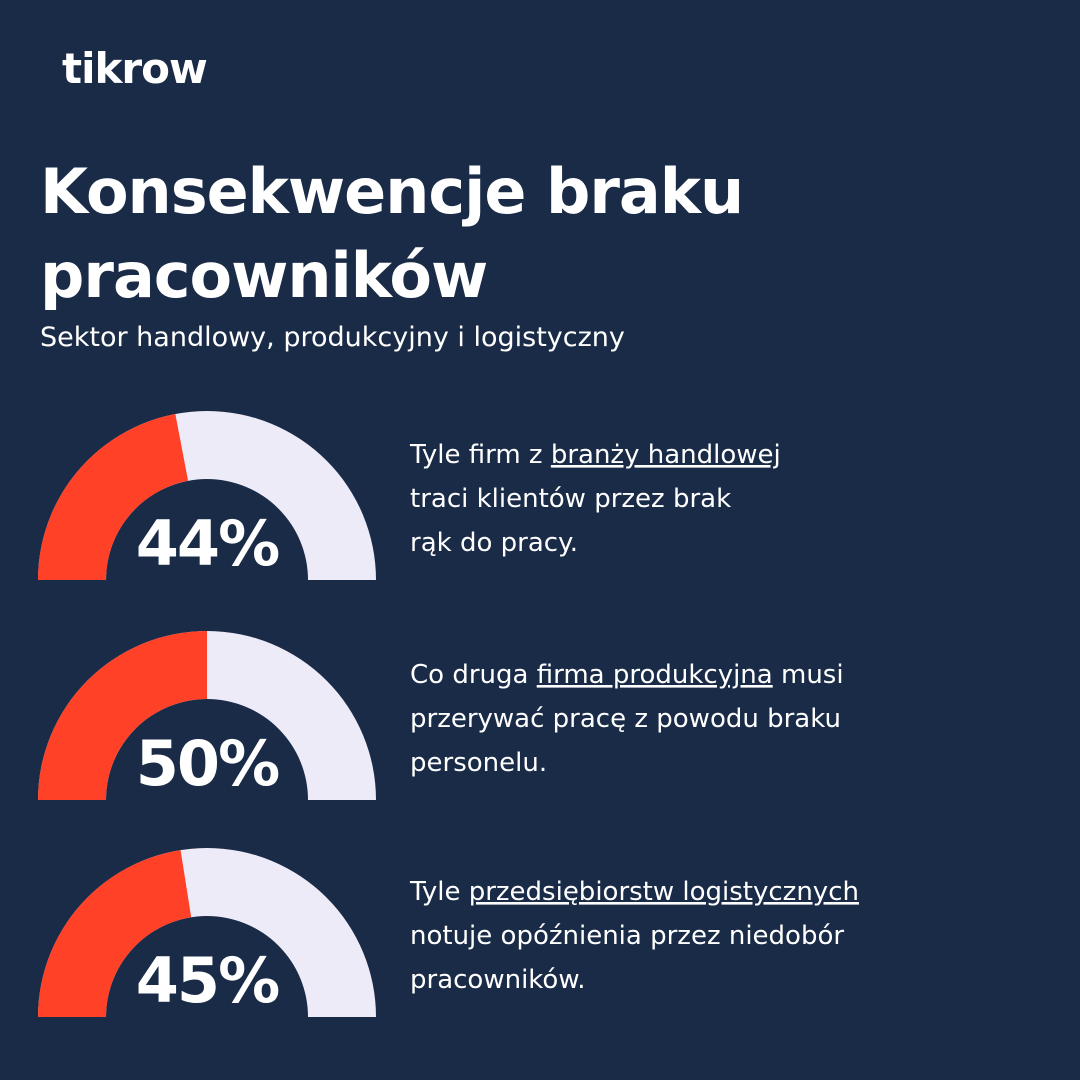 This screenshot has height=1080, width=1080. What do you see at coordinates (439, 892) in the screenshot?
I see `description-text: Tyle` at bounding box center [439, 892].